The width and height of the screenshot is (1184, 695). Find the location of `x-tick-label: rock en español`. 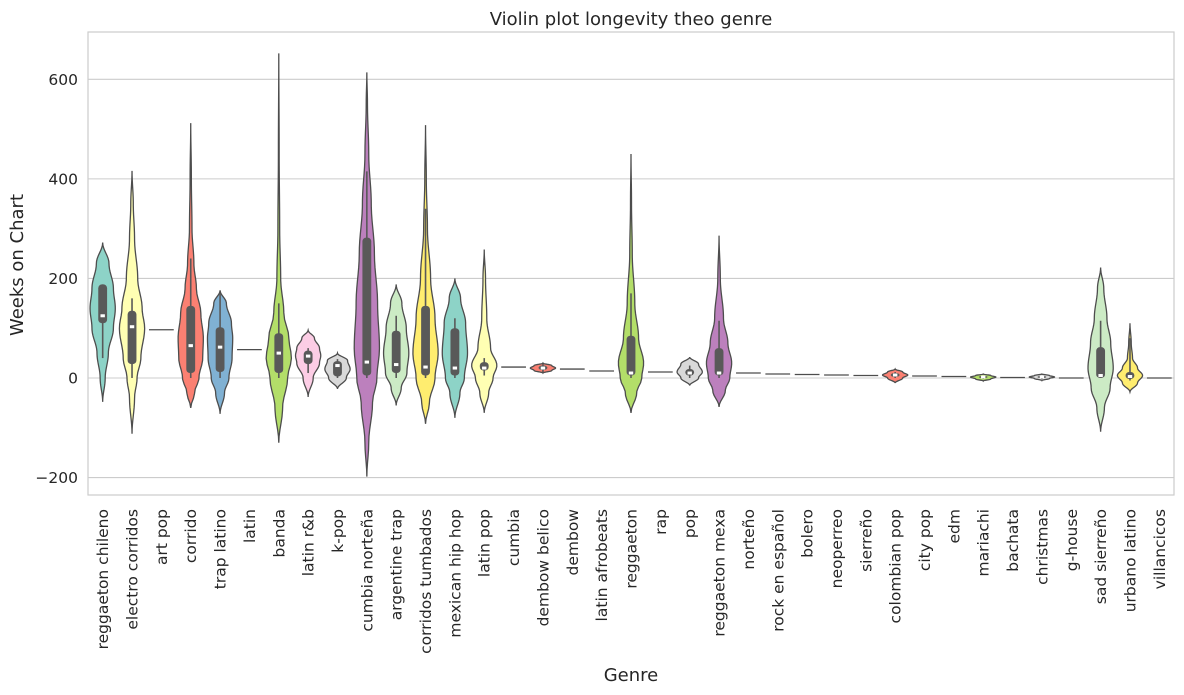

x-tick-label: rock en español is located at coordinates (778, 570).